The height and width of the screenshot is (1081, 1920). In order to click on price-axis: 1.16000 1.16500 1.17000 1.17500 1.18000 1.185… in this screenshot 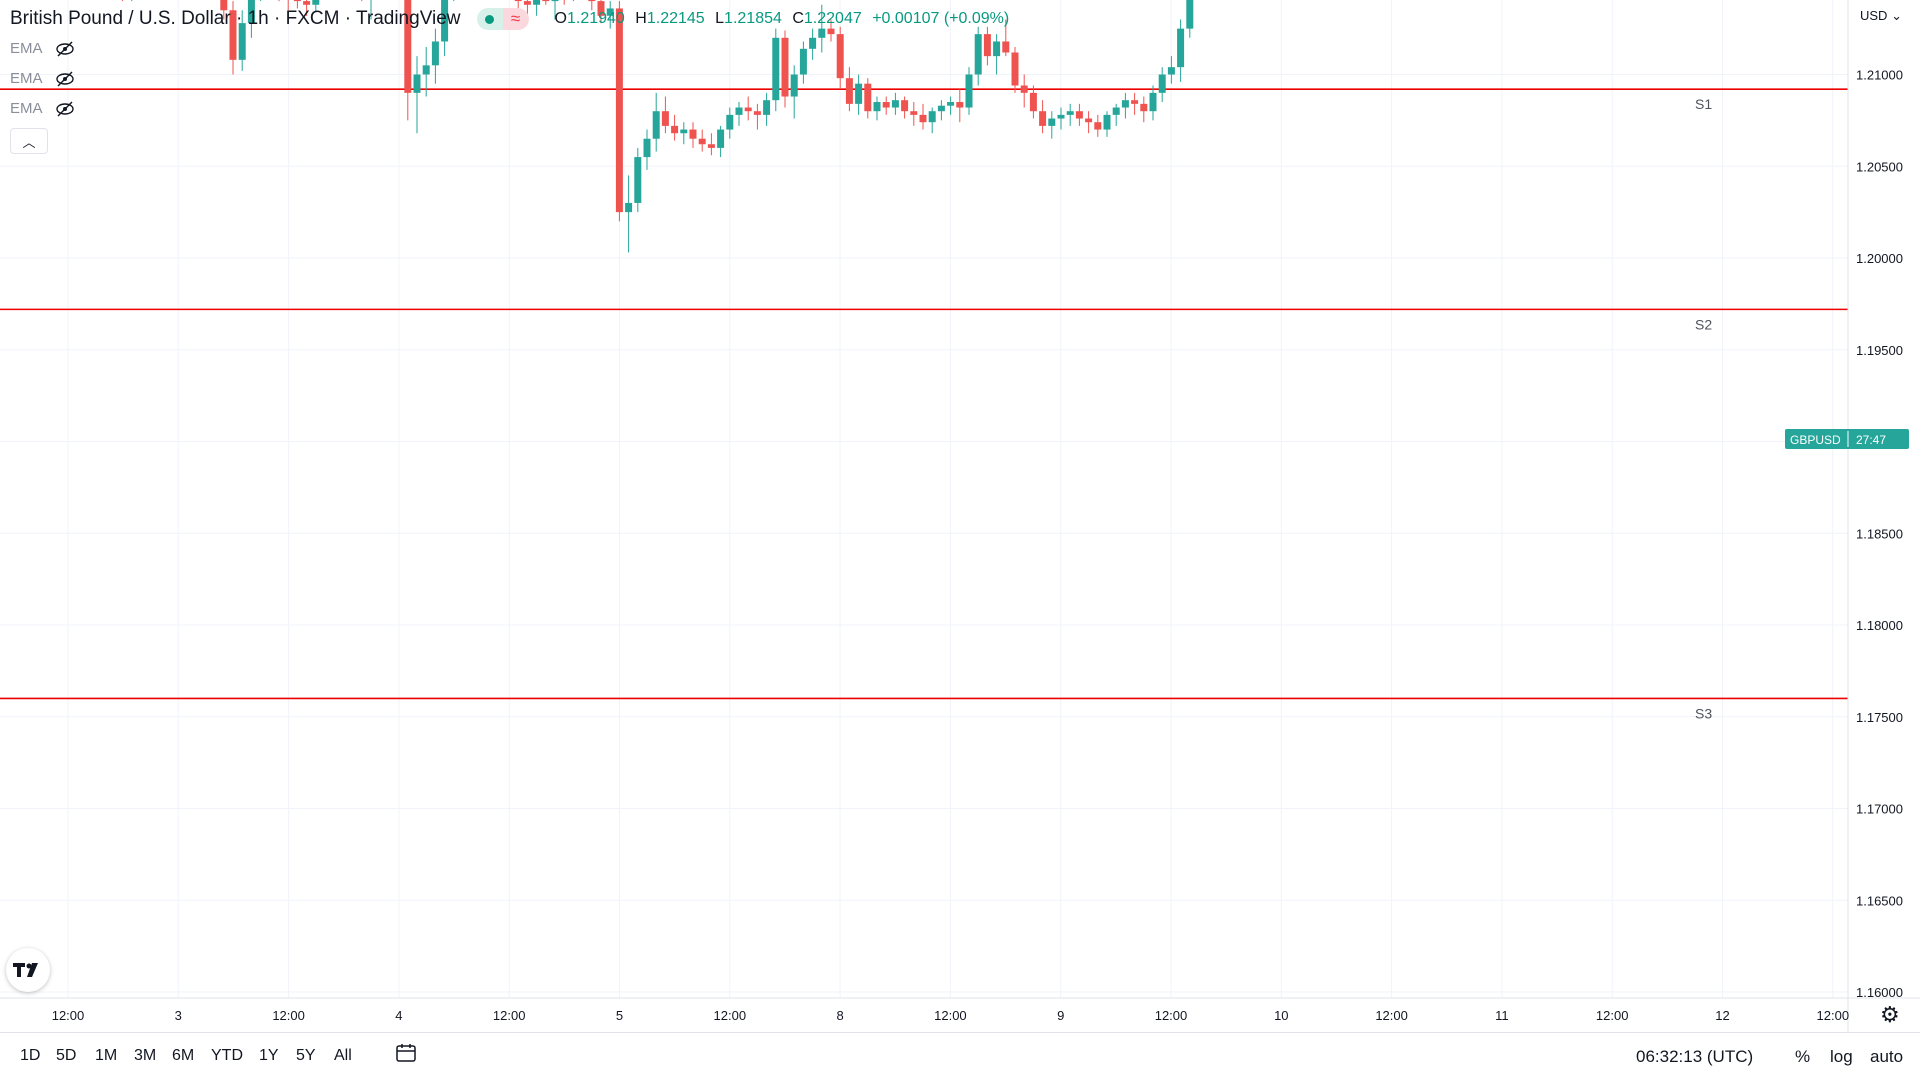, I will do `click(1879, 500)`.